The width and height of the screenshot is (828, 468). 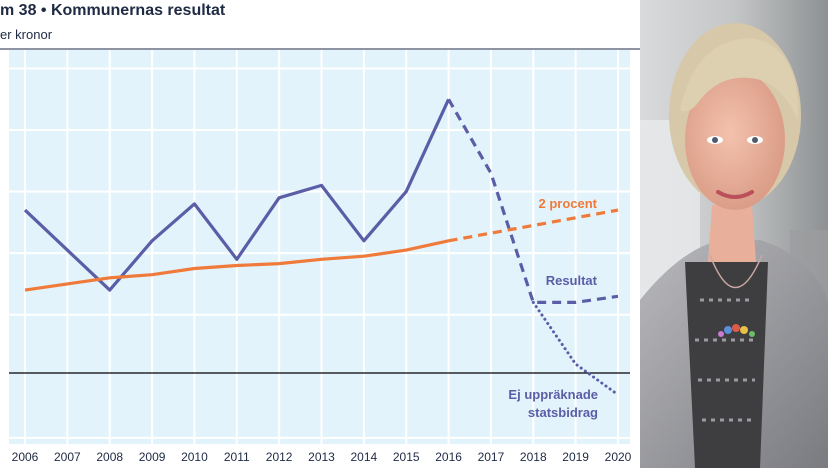 I want to click on annotation-statsbidrag: statsbidrag, so click(x=563, y=412).